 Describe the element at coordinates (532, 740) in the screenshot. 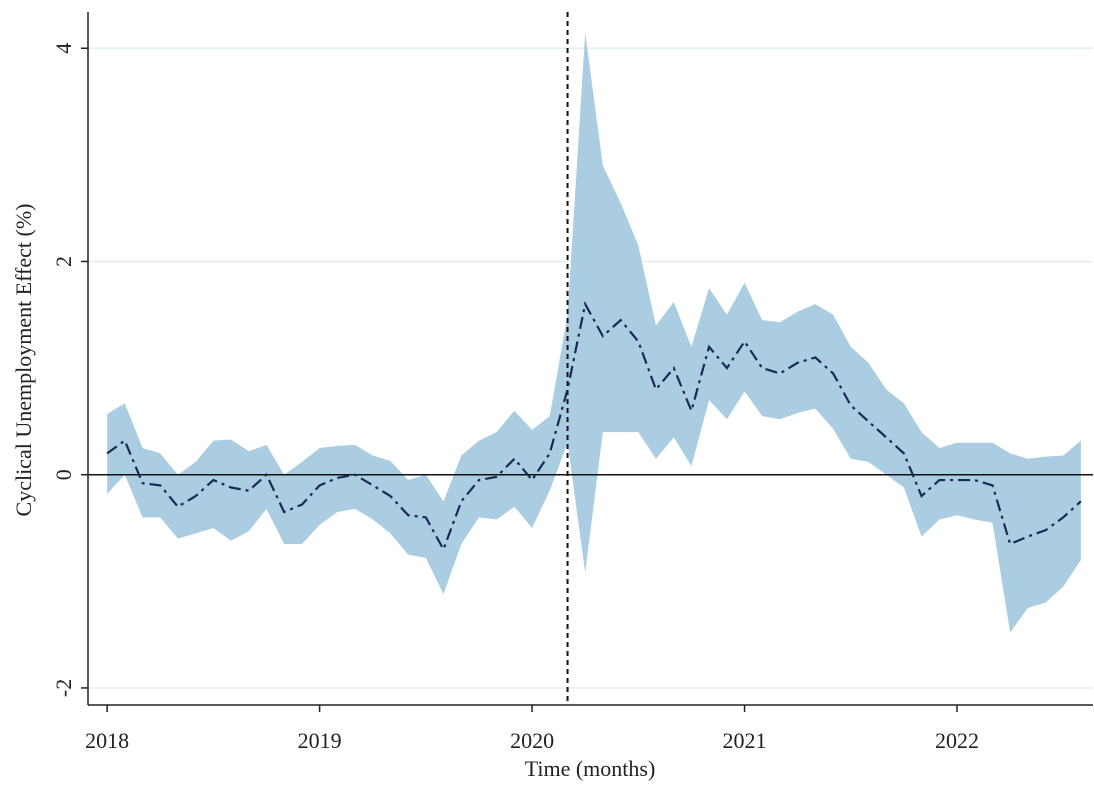

I see `x-tick-label: 2020` at that location.